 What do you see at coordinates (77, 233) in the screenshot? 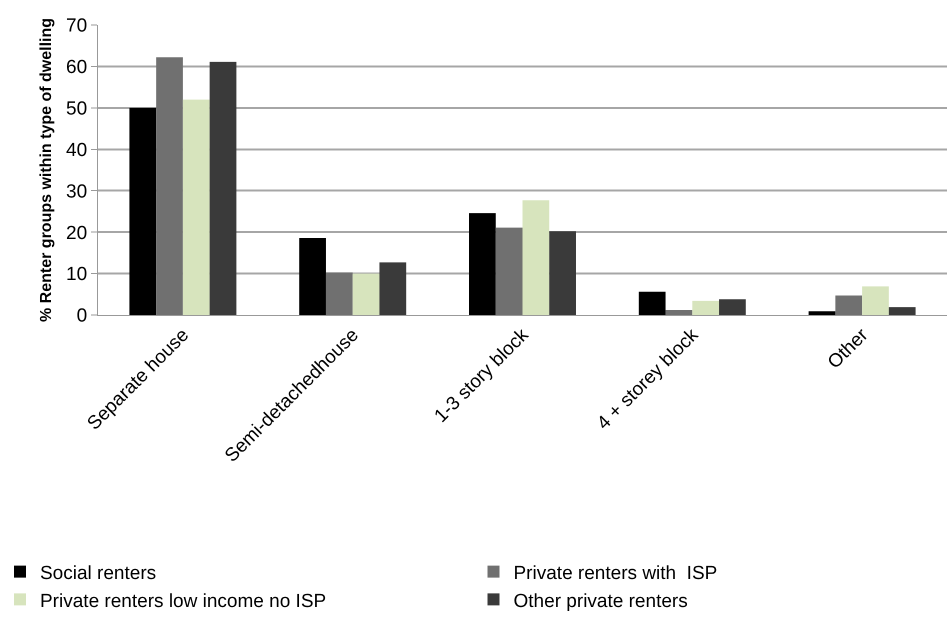
I see `y-tick-label: 20` at bounding box center [77, 233].